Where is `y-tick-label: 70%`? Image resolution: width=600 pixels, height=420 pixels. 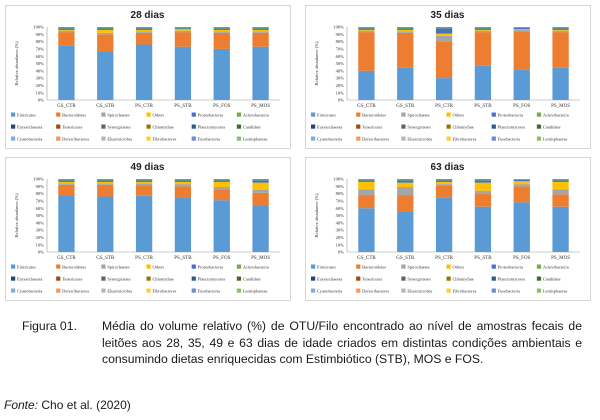 y-tick-label: 70% is located at coordinates (40, 201).